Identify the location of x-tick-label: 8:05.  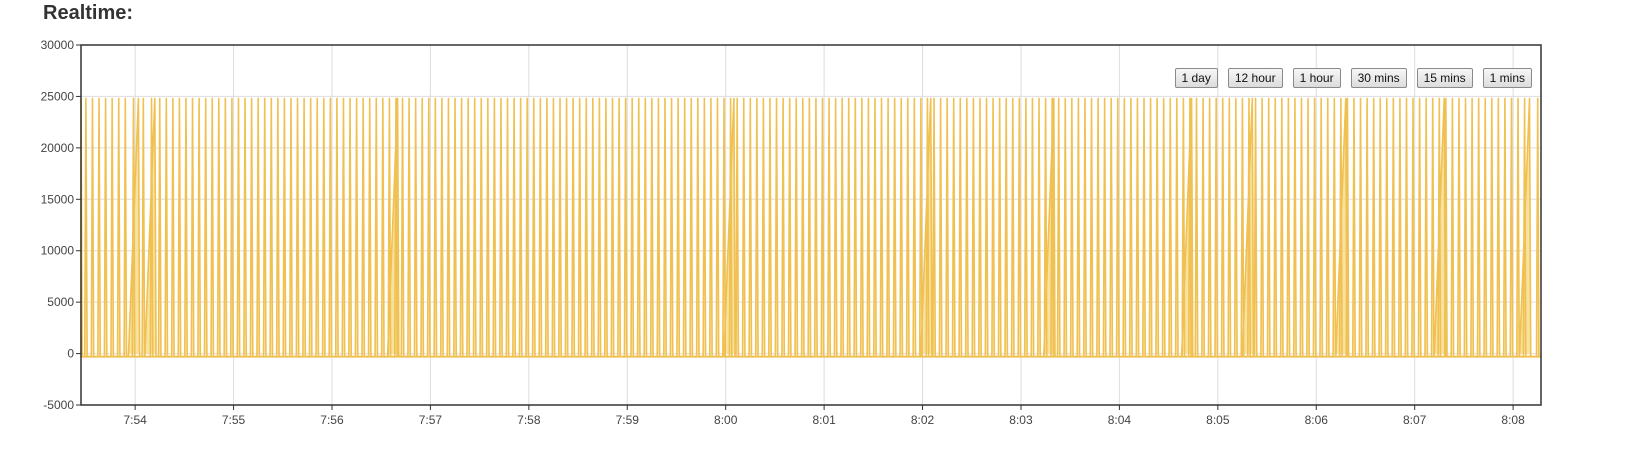
(1218, 420).